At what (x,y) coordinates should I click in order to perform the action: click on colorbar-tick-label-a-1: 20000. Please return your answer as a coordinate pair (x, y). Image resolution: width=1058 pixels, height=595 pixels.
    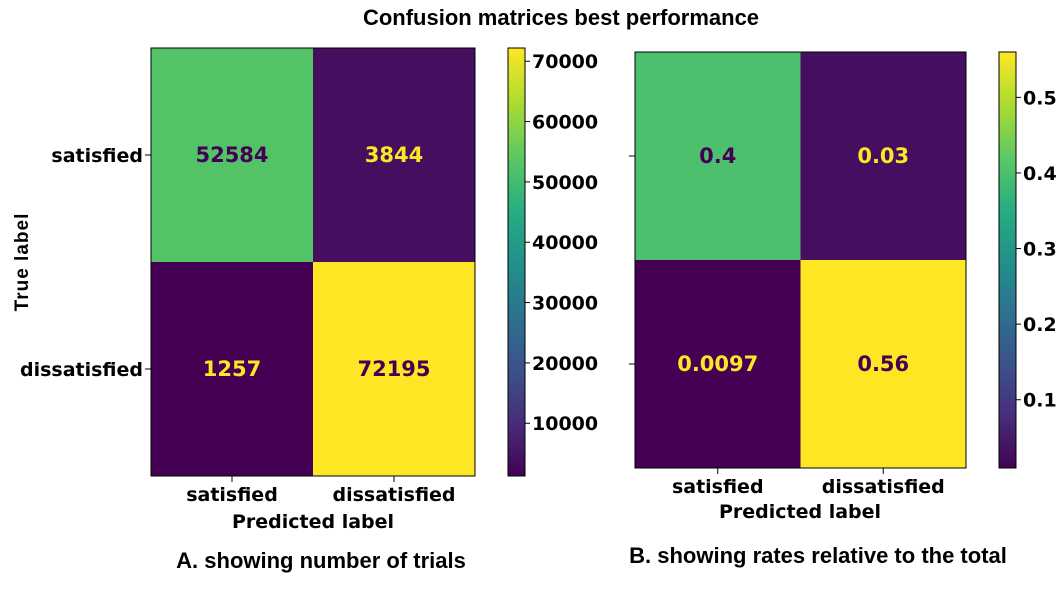
    Looking at the image, I should click on (565, 364).